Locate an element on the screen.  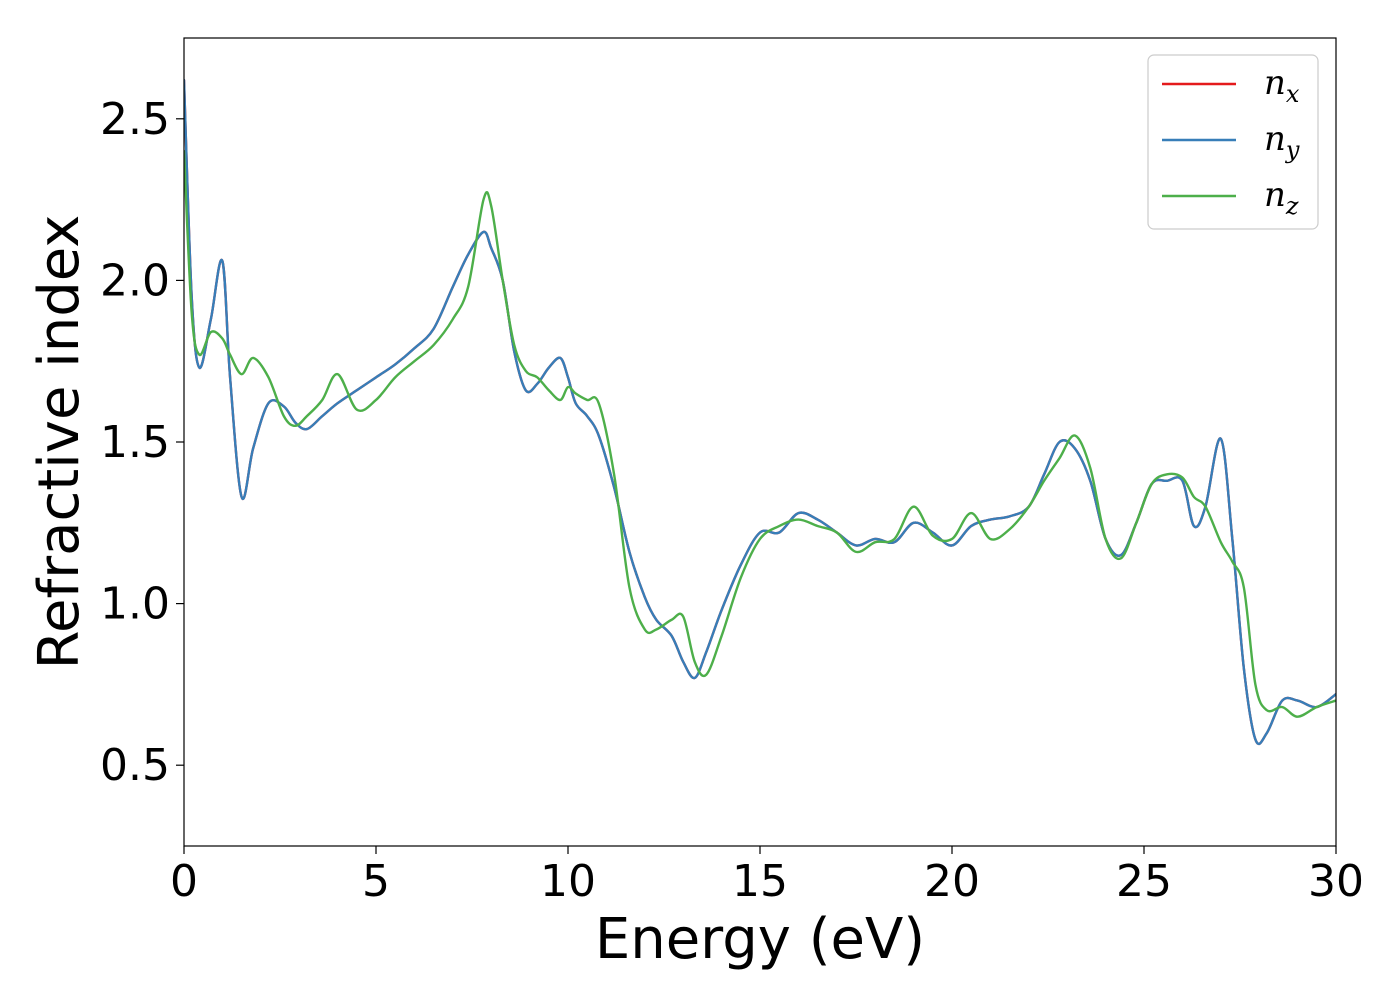
x-axis-label: Energy (eV) is located at coordinates (760, 939).